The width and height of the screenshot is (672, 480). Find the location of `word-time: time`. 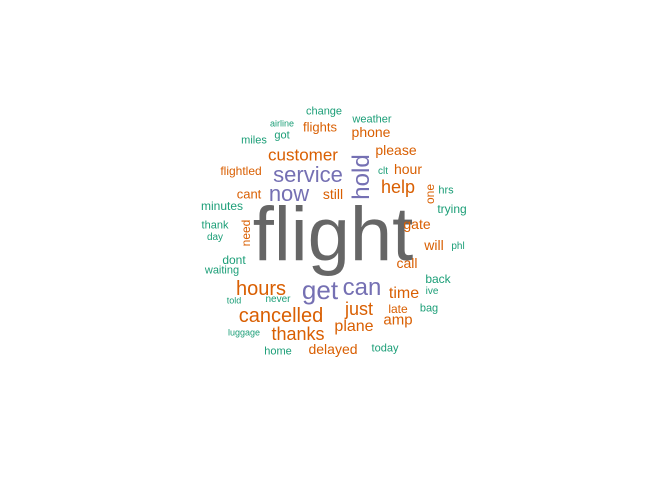

word-time: time is located at coordinates (404, 293).